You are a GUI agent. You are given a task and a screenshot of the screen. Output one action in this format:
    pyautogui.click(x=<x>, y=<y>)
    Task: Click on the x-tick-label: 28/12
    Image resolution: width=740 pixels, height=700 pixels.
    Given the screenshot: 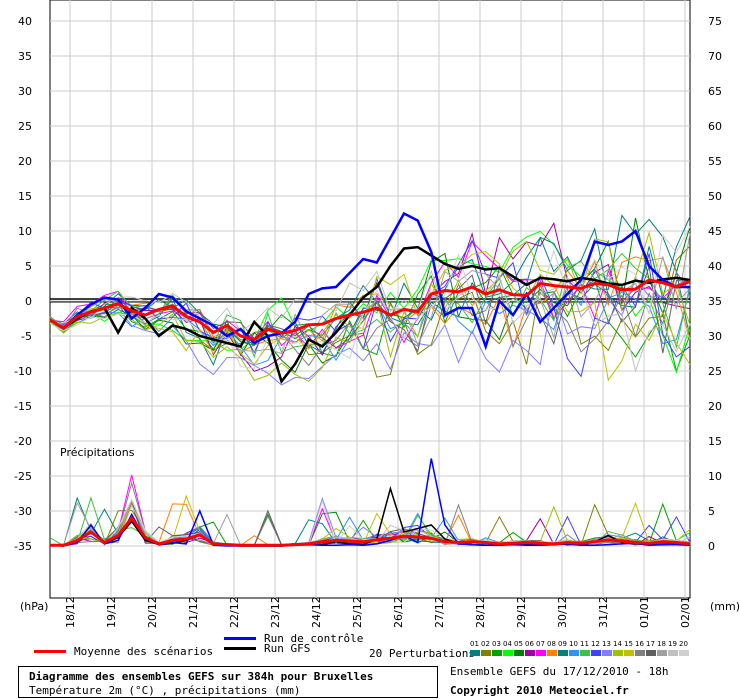 What is the action you would take?
    pyautogui.click(x=480, y=612)
    